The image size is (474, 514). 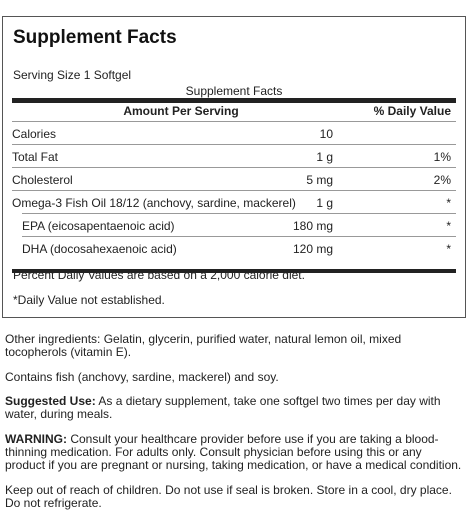 What do you see at coordinates (326, 134) in the screenshot?
I see `nutrient-amount: 10` at bounding box center [326, 134].